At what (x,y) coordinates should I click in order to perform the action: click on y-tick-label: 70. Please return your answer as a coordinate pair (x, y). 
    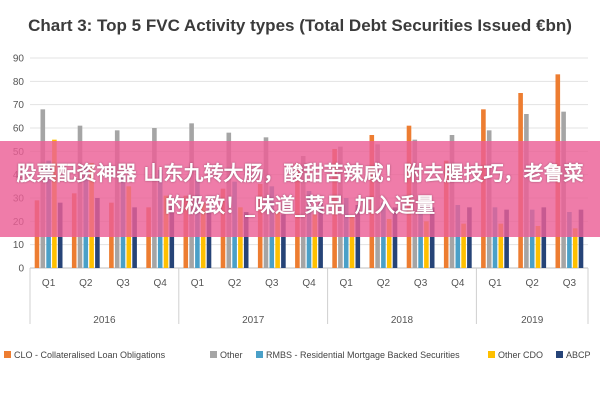
    Looking at the image, I should click on (19, 105).